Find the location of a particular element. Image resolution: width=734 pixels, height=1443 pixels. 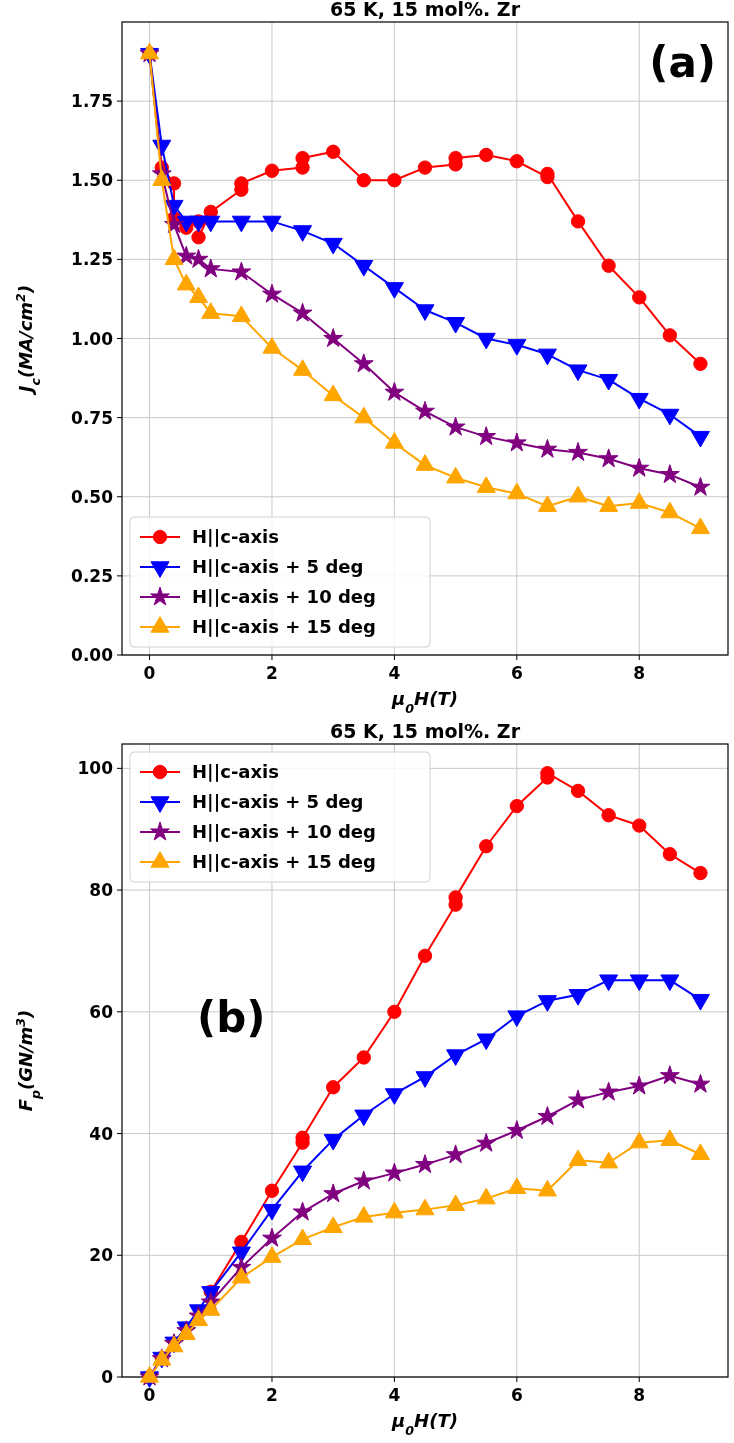

y-tick-label: 1.25 is located at coordinates (92, 259).